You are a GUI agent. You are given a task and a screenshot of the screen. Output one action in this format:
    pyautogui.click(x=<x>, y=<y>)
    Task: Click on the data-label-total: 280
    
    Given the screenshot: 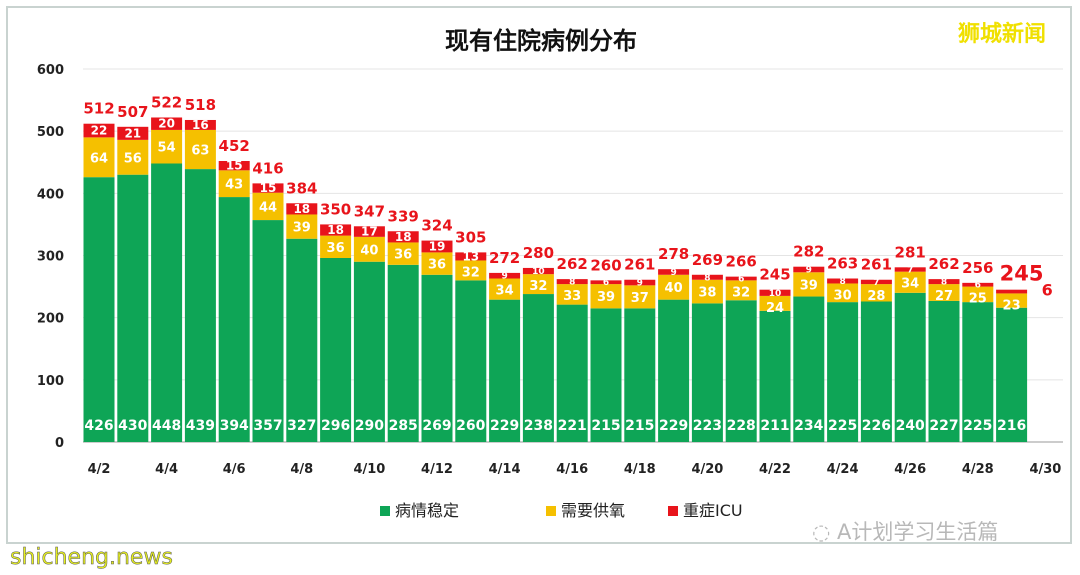 What is the action you would take?
    pyautogui.click(x=538, y=253)
    